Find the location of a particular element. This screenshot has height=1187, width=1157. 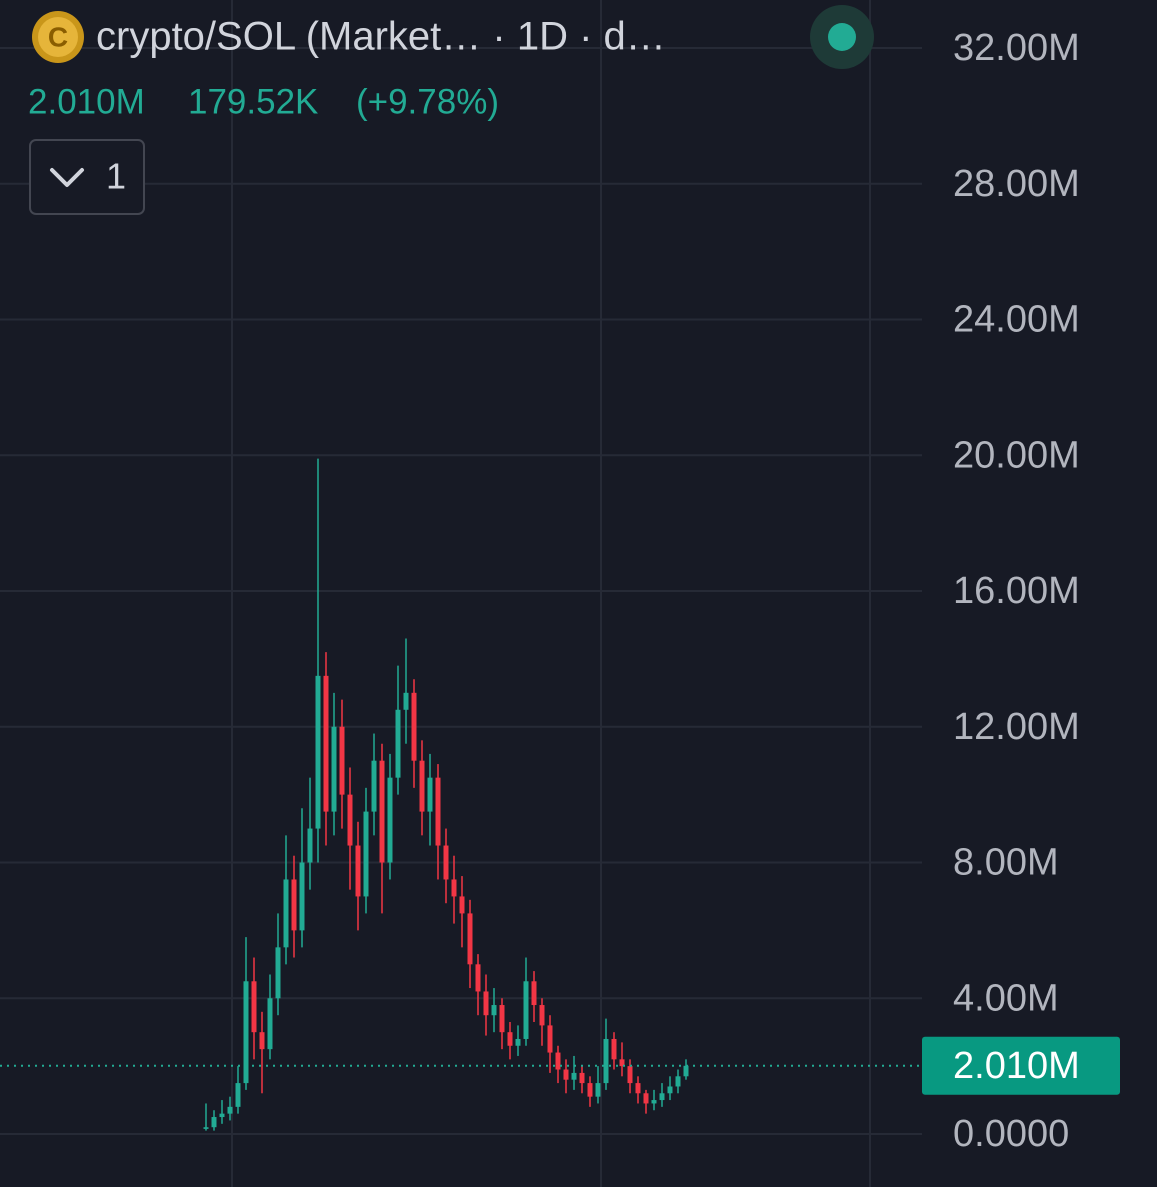

y-tick-label: 32.00M is located at coordinates (1016, 48).